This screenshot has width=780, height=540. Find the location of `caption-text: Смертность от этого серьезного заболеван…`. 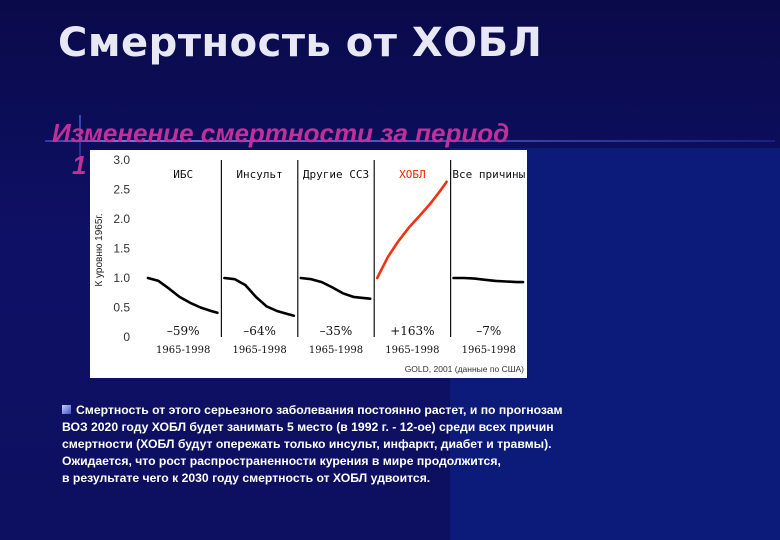

caption-text: Смертность от этого серьезного заболеван… is located at coordinates (362, 444).